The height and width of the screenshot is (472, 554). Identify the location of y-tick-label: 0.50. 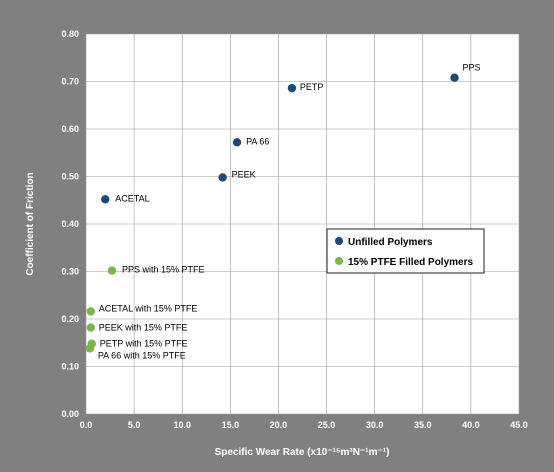
(70, 177).